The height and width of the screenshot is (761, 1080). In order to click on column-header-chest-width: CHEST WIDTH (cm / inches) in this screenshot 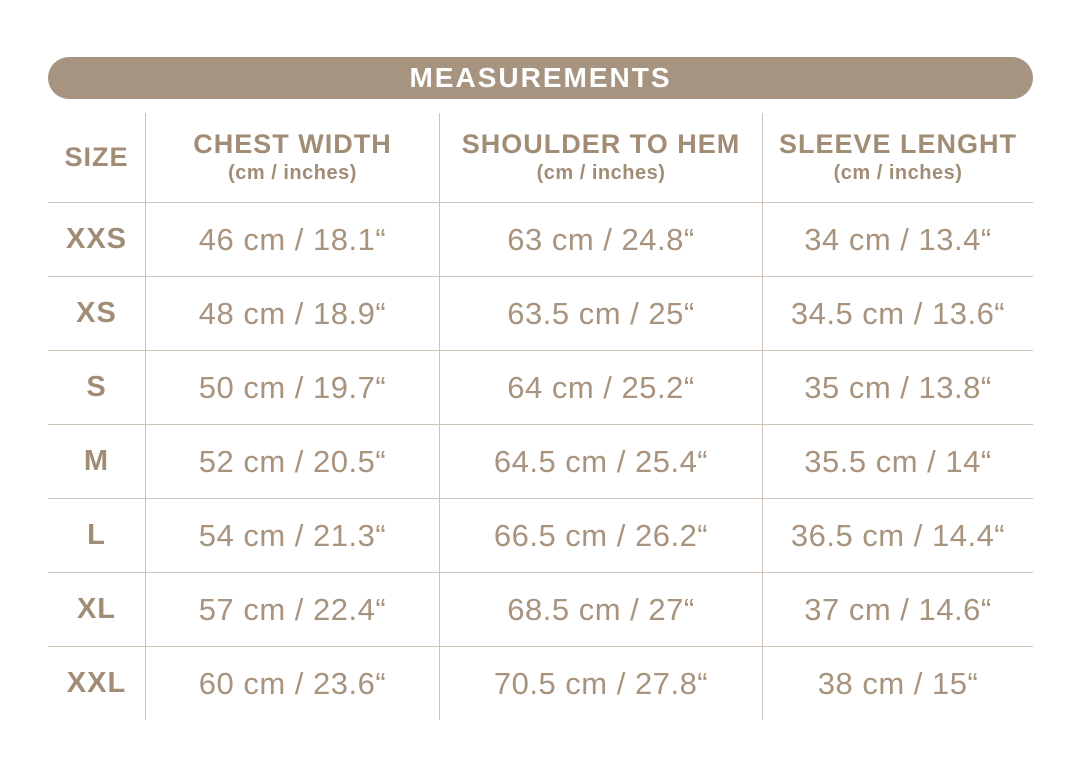, I will do `click(293, 157)`.